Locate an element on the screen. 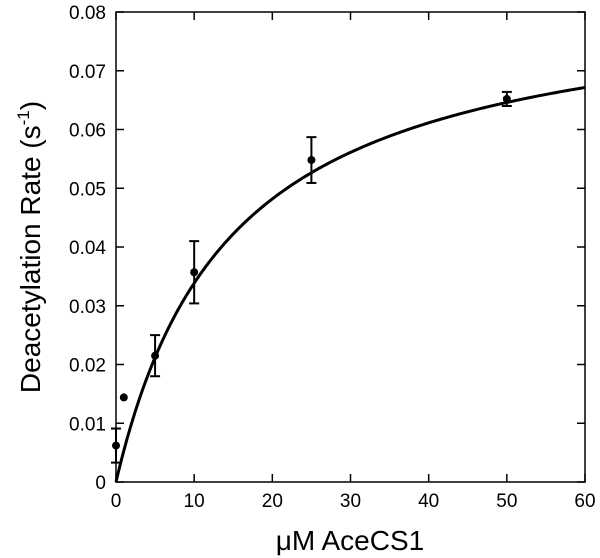 The width and height of the screenshot is (600, 558). y-axis-title-superscript: -1 is located at coordinates (23, 117).